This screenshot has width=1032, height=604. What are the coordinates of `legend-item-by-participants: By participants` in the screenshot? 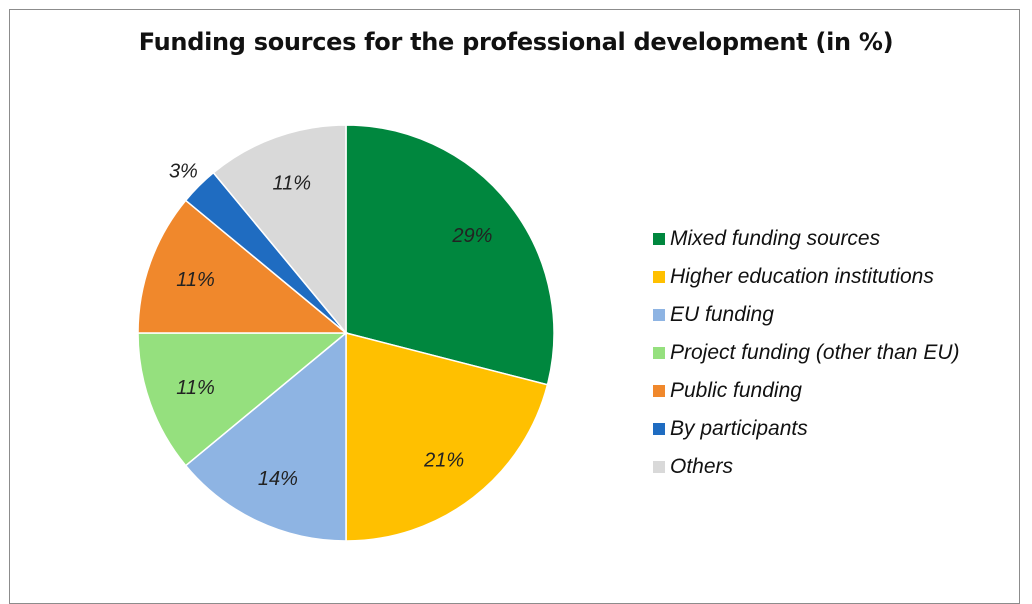 It's located at (806, 429).